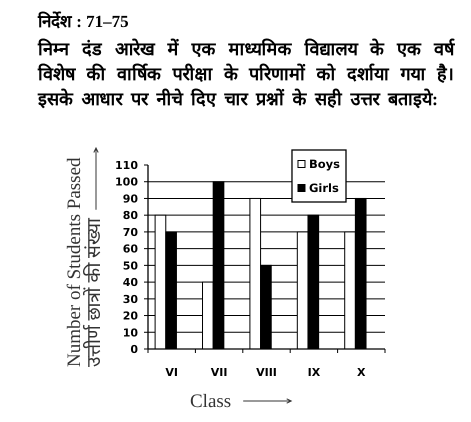  I want to click on legend-label: Girls, so click(323, 188).